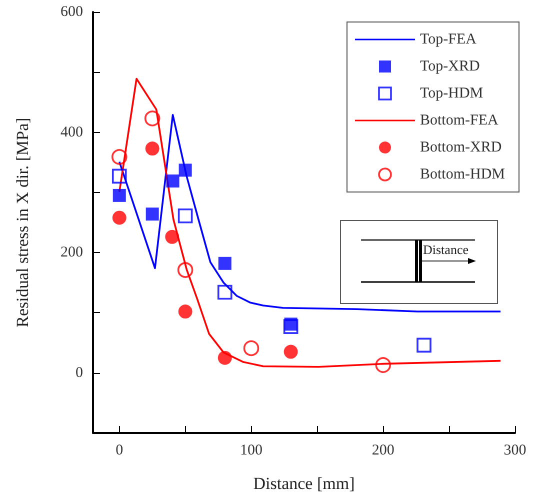  I want to click on legend-label: Top-HDM, so click(452, 94).